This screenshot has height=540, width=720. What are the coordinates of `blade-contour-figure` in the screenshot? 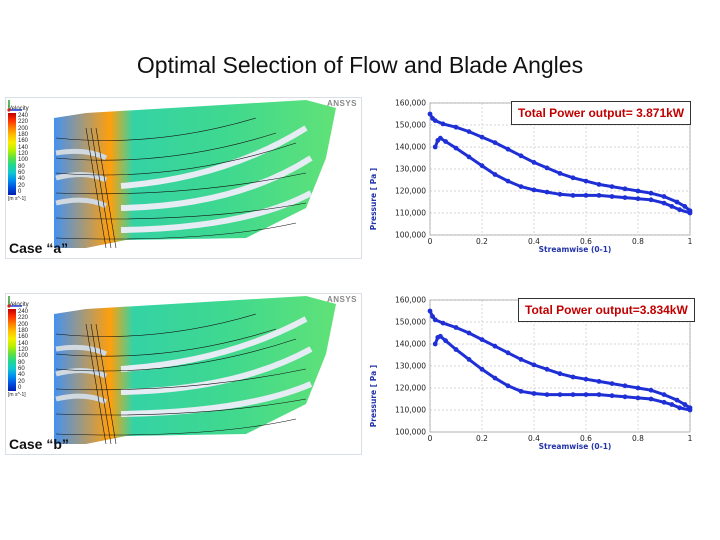 It's located at (195, 174).